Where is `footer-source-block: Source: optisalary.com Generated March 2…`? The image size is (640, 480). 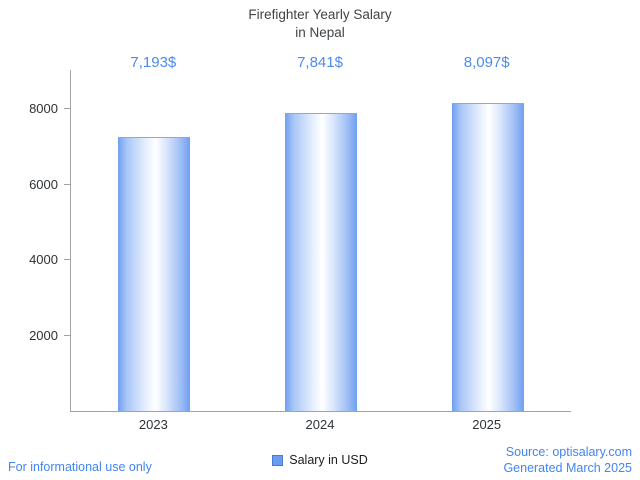
footer-source-block: Source: optisalary.com Generated March 2… is located at coordinates (567, 460).